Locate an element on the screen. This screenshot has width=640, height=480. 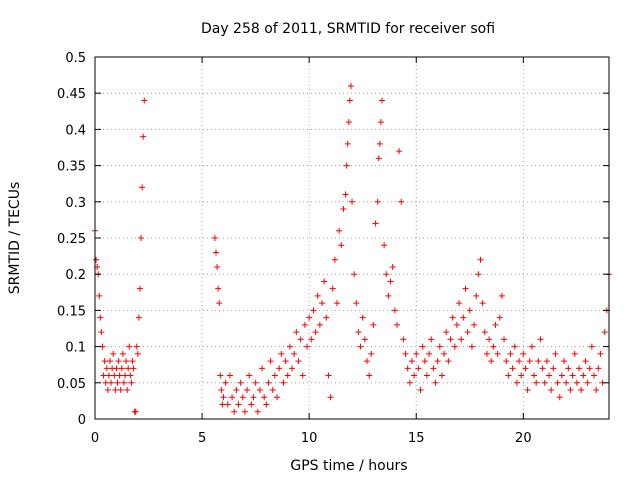
y-tick-label: 0.3 is located at coordinates (75, 203).